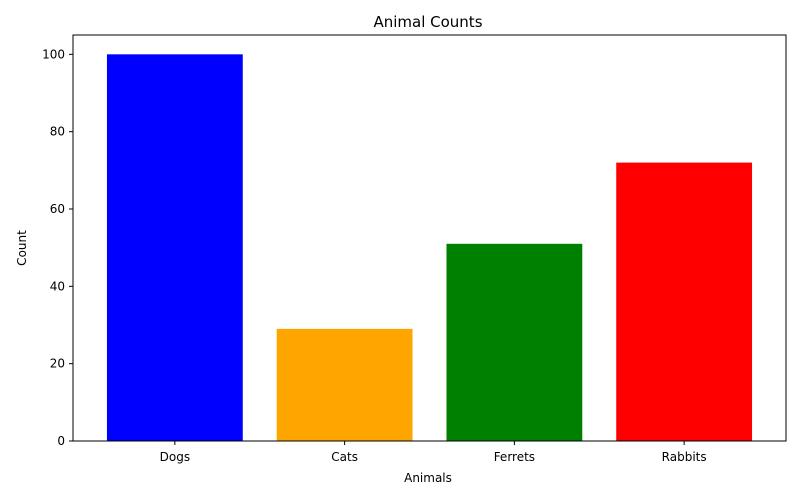 The image size is (800, 500). Describe the element at coordinates (57, 132) in the screenshot. I see `y-tick-label: 80` at that location.